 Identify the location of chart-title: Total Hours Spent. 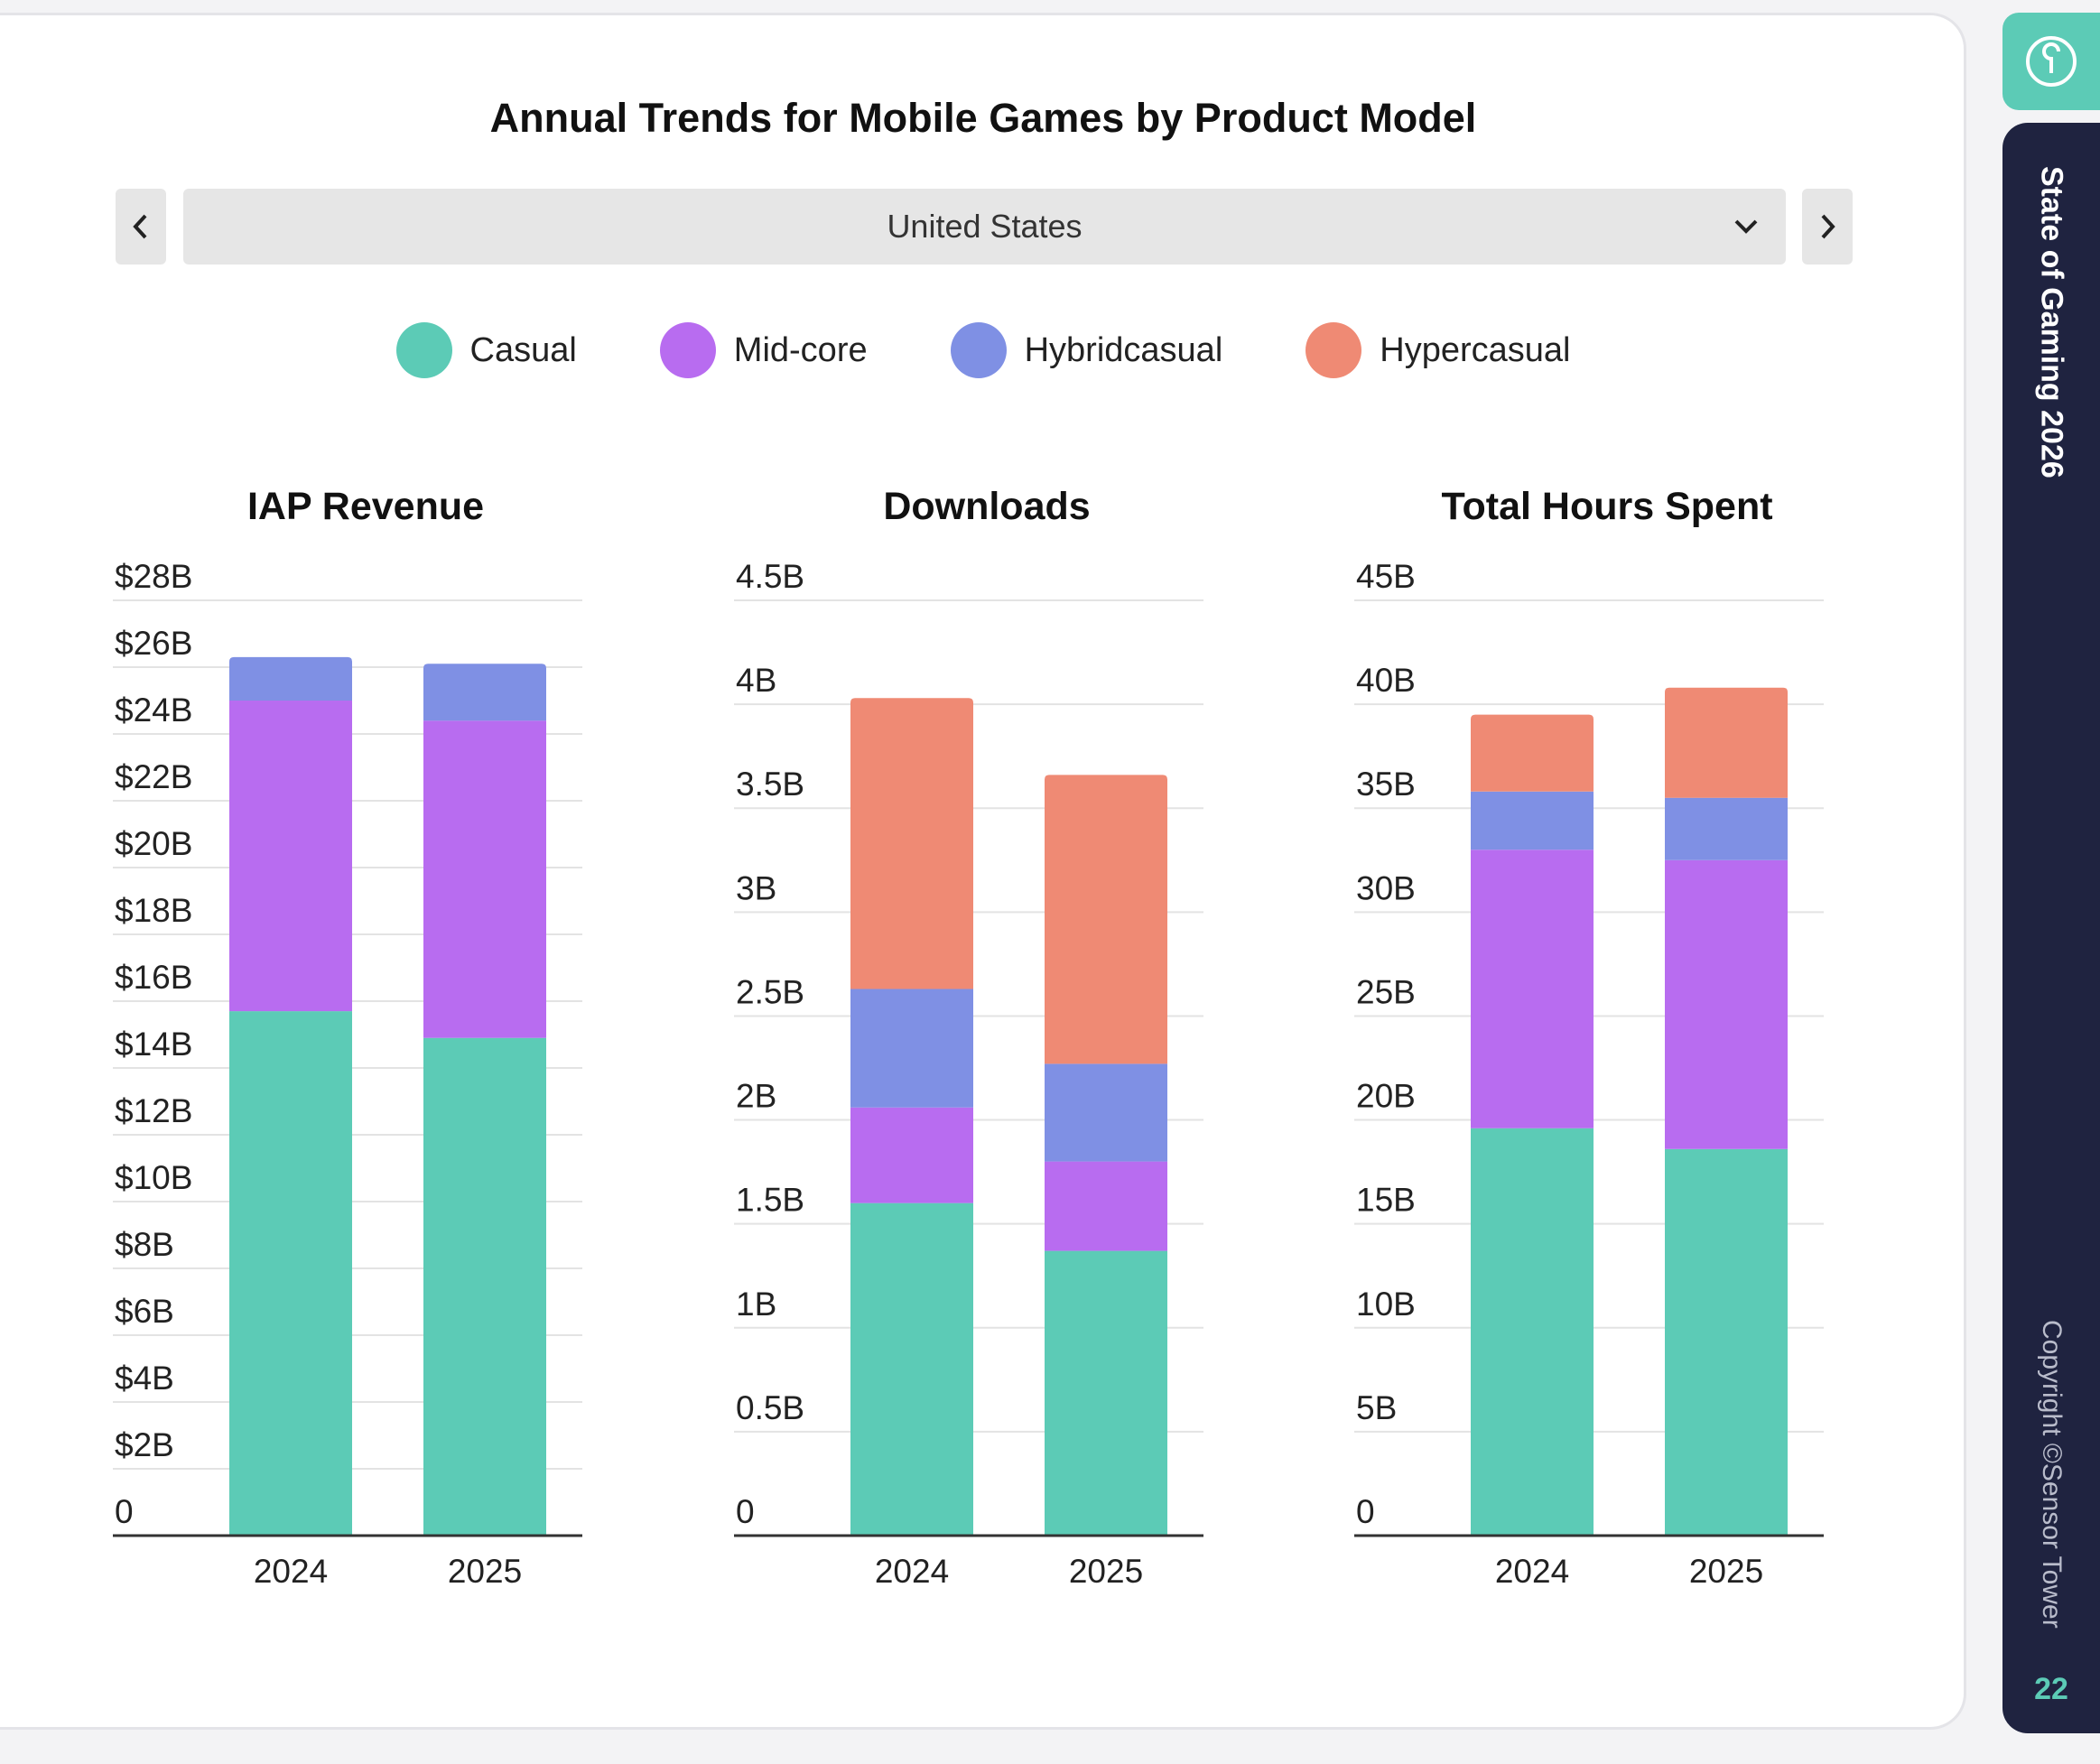
(1607, 506).